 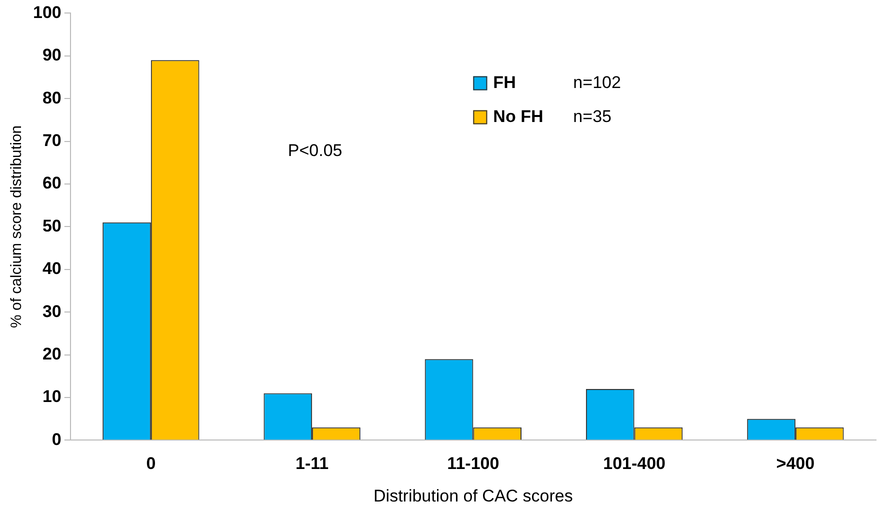 What do you see at coordinates (473, 496) in the screenshot?
I see `x-axis-title: Distribution of CAC scores` at bounding box center [473, 496].